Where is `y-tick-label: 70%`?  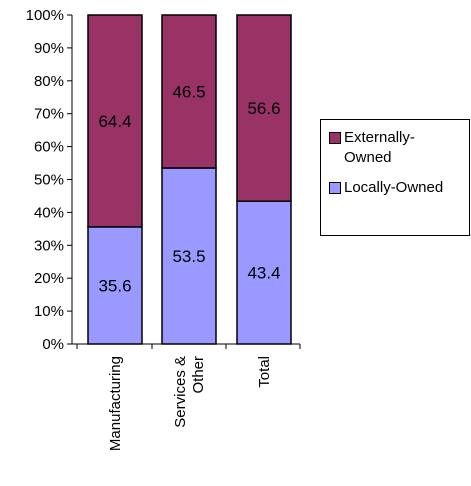
y-tick-label: 70% is located at coordinates (49, 114).